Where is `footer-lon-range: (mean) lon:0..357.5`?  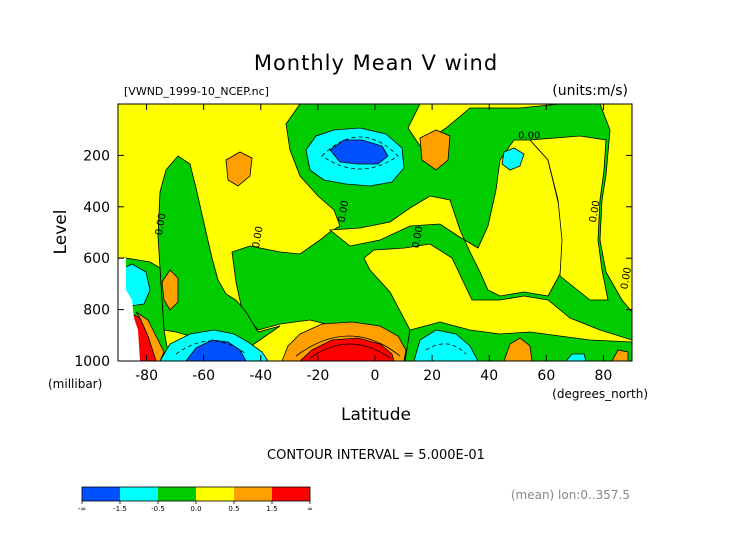
footer-lon-range: (mean) lon:0..357.5 is located at coordinates (570, 495).